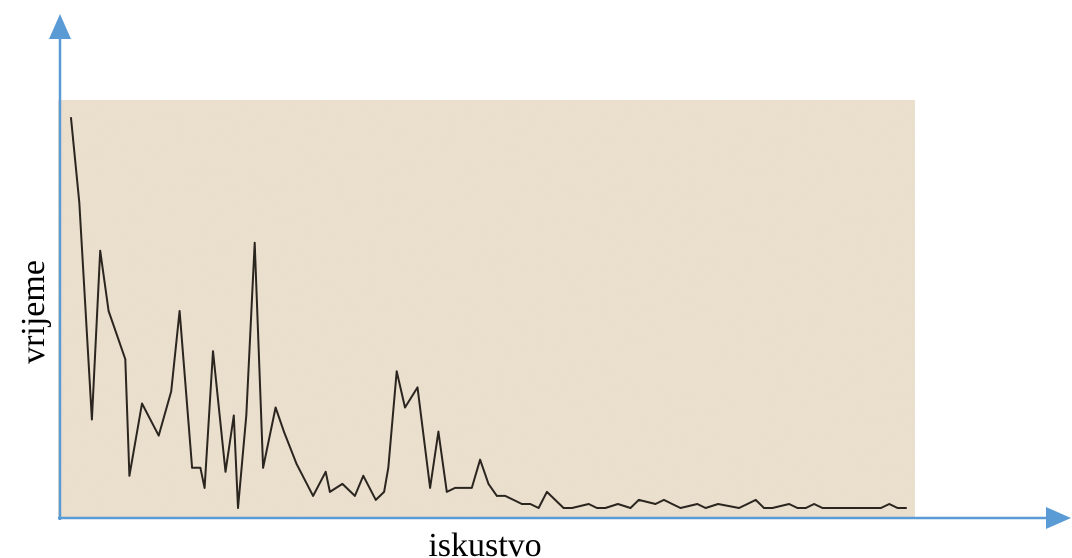 Image resolution: width=1072 pixels, height=558 pixels. What do you see at coordinates (484, 542) in the screenshot?
I see `x-axis-title: iskustvo` at bounding box center [484, 542].